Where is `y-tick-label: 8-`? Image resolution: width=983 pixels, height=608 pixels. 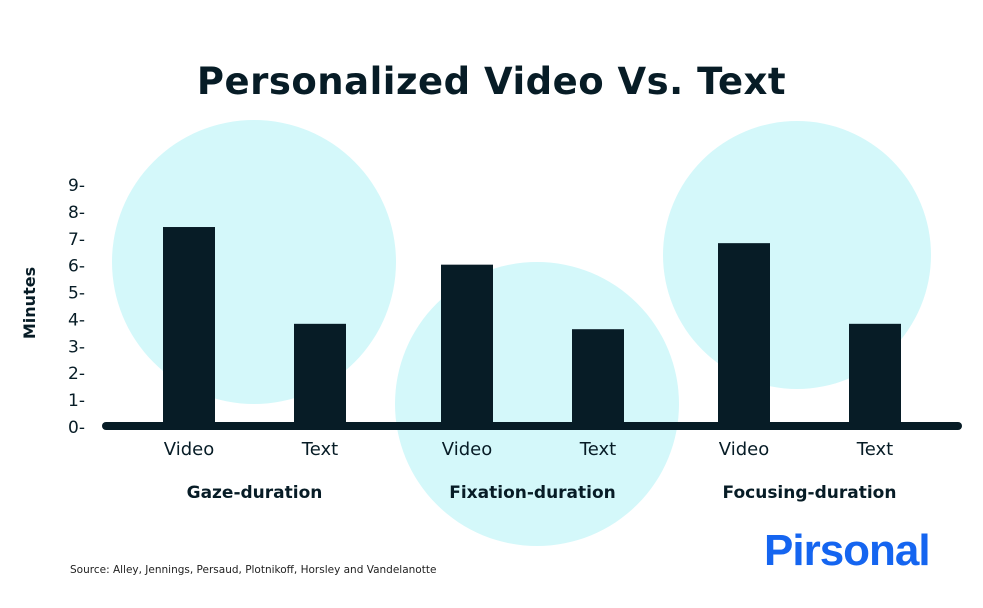 y-tick-label: 8- is located at coordinates (76, 213).